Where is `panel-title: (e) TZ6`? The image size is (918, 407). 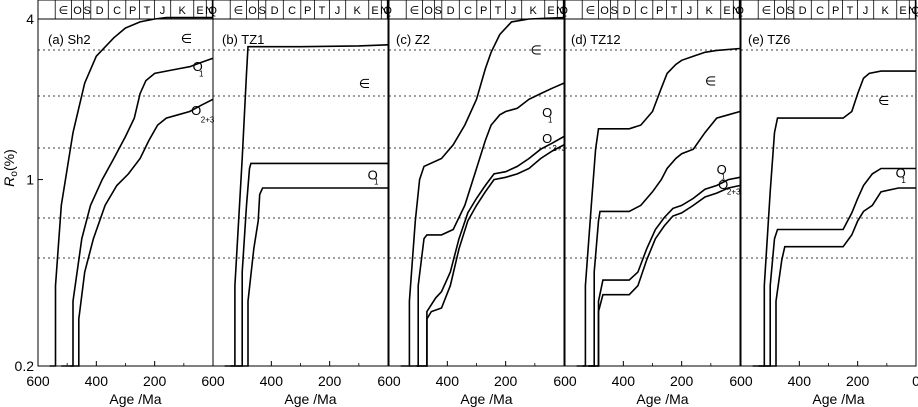
panel-title: (e) TZ6 is located at coordinates (769, 39).